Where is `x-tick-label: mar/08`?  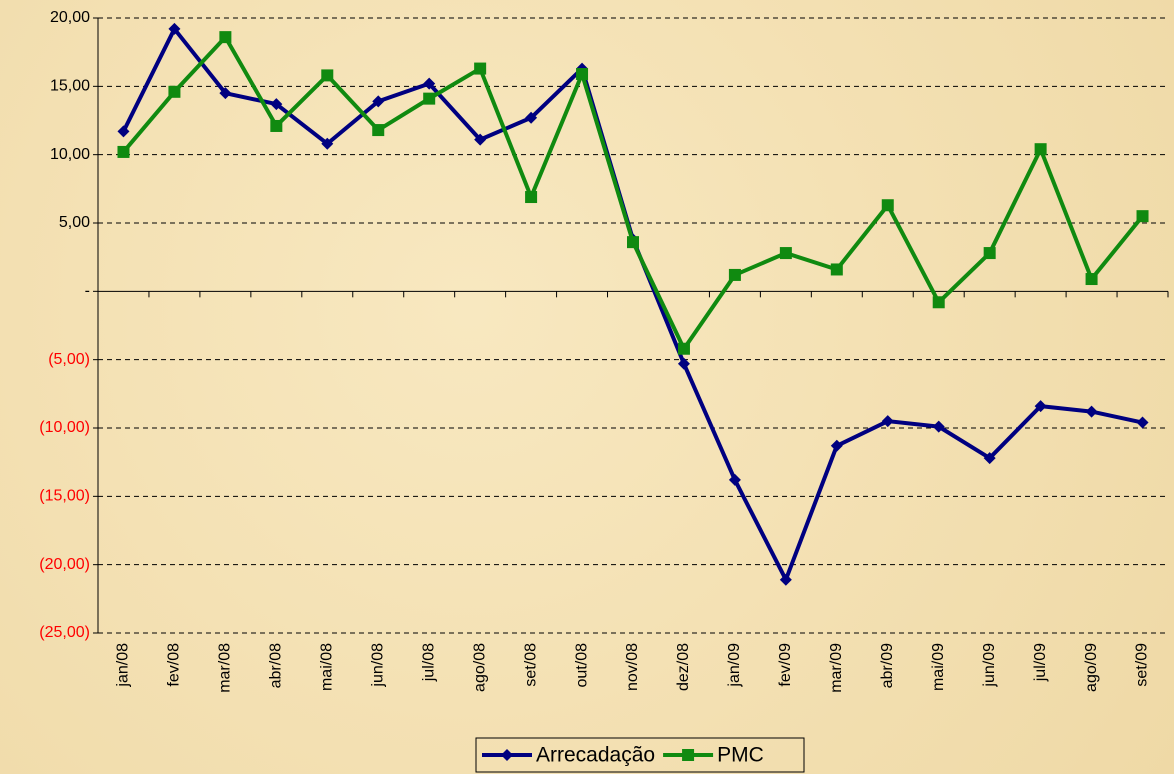
x-tick-label: mar/08 is located at coordinates (225, 668).